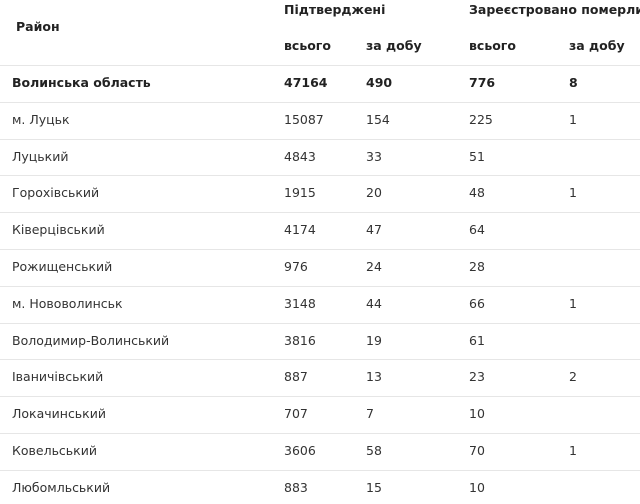 The width and height of the screenshot is (640, 504). I want to click on cell-value: 24, so click(374, 266).